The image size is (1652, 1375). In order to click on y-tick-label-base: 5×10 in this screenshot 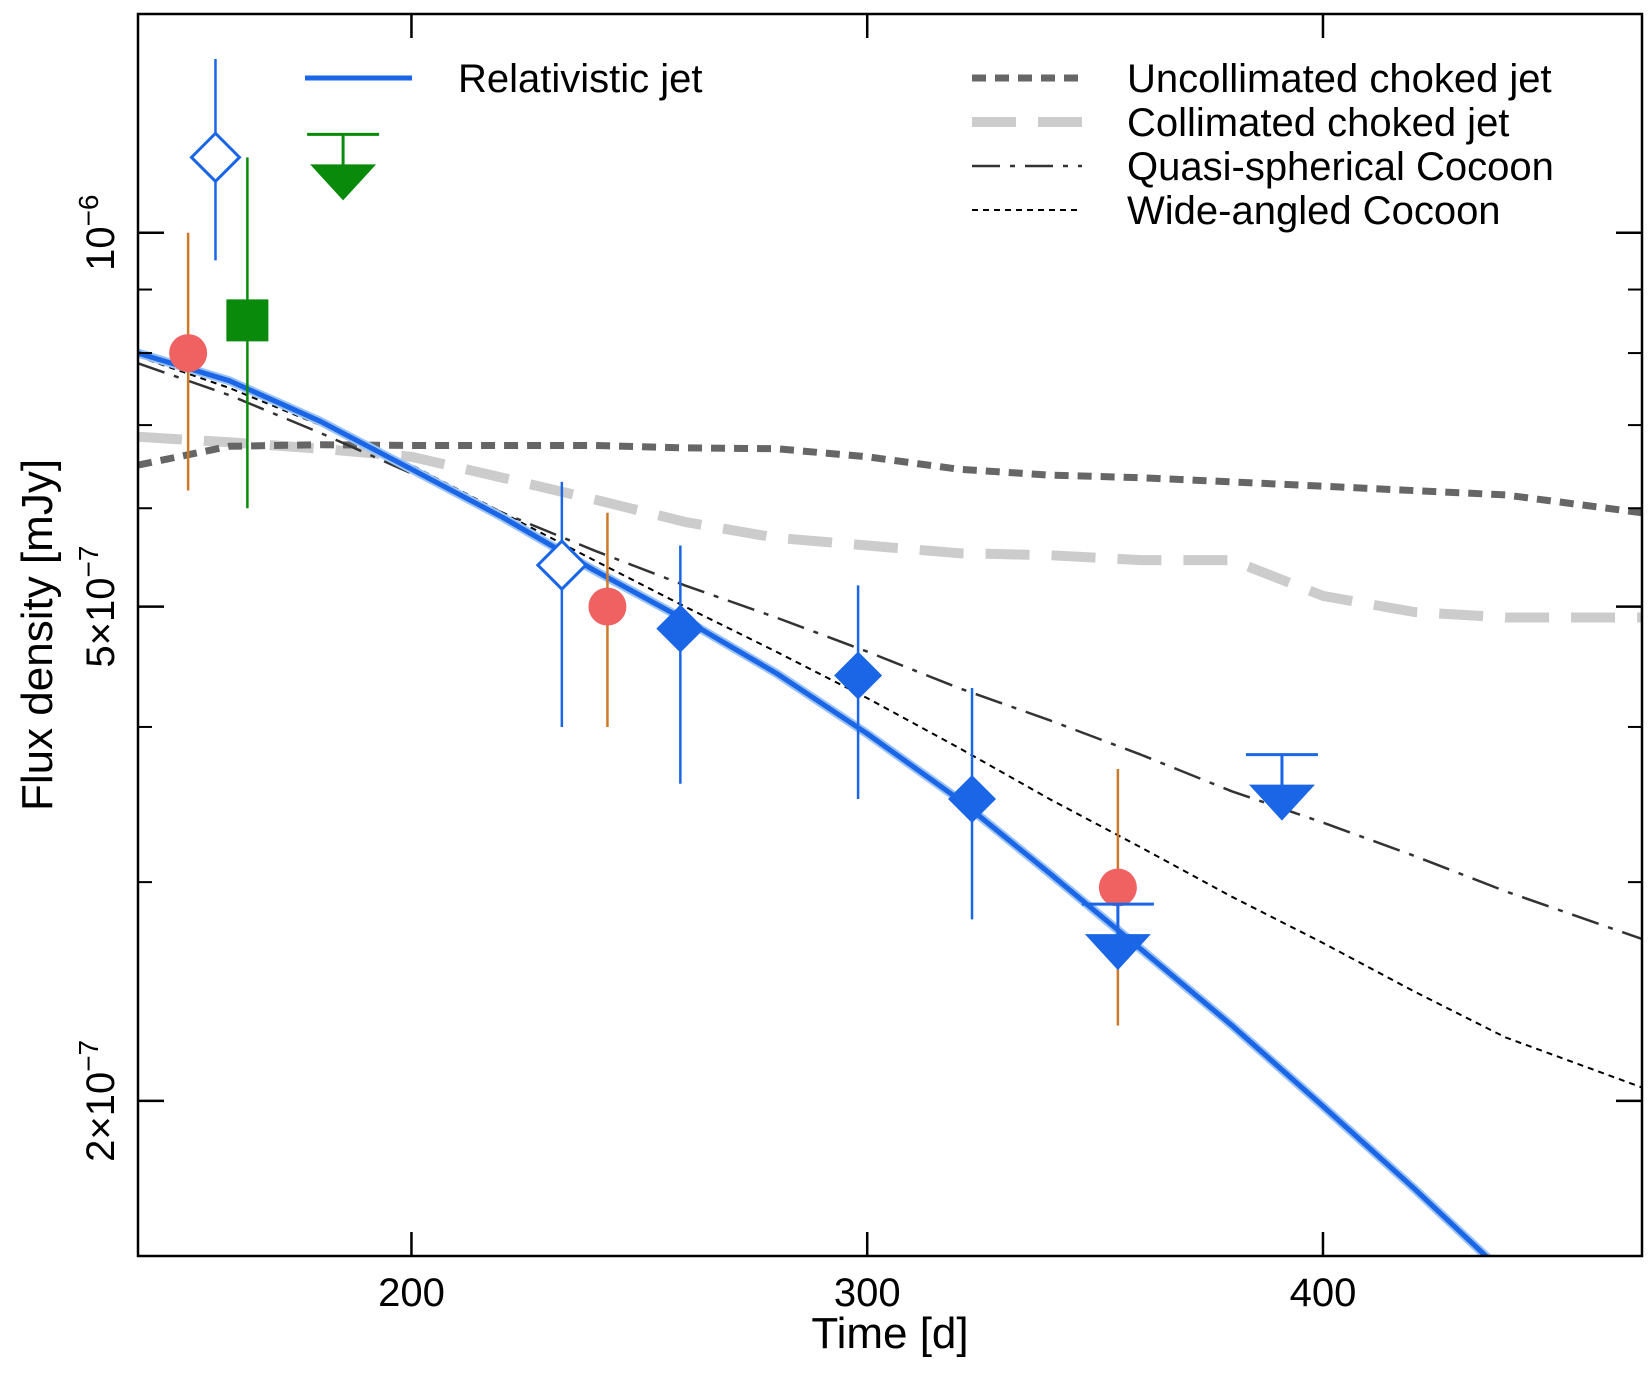, I will do `click(101, 622)`.